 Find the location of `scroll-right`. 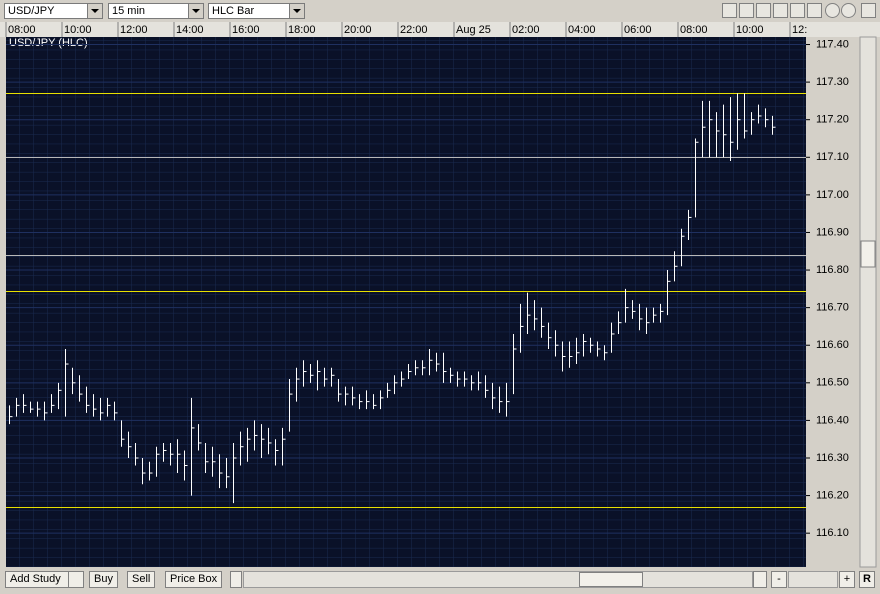

scroll-right is located at coordinates (760, 579).